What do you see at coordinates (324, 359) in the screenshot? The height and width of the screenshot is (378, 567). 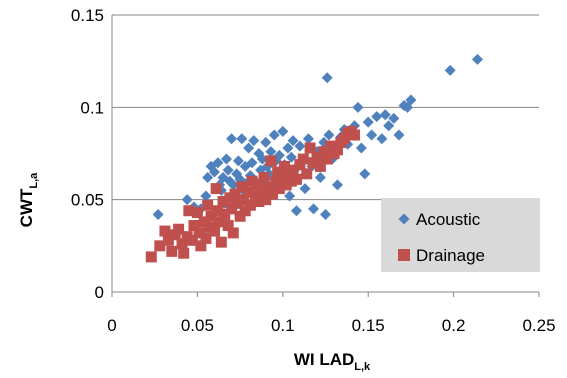 I see `x-axis-title-main: WI LAD` at bounding box center [324, 359].